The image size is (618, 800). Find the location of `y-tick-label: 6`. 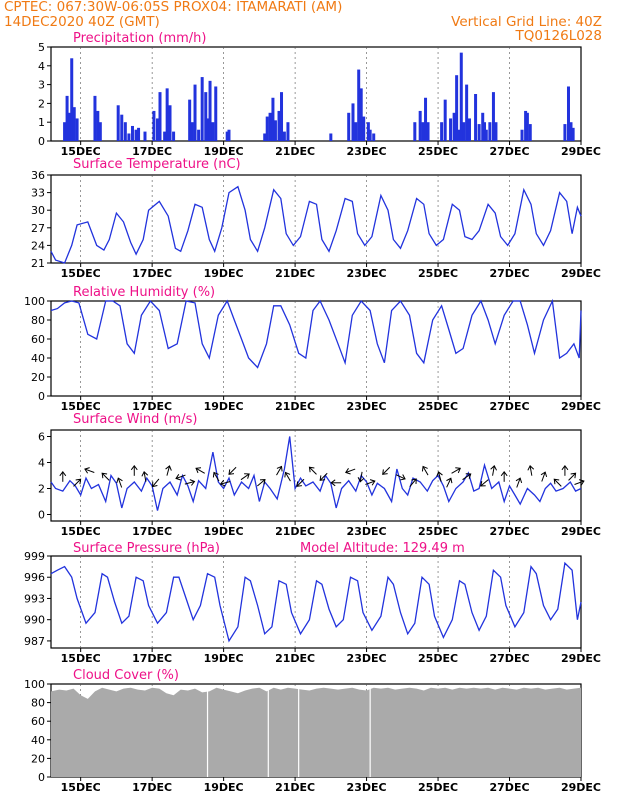

y-tick-label: 6 is located at coordinates (41, 437).